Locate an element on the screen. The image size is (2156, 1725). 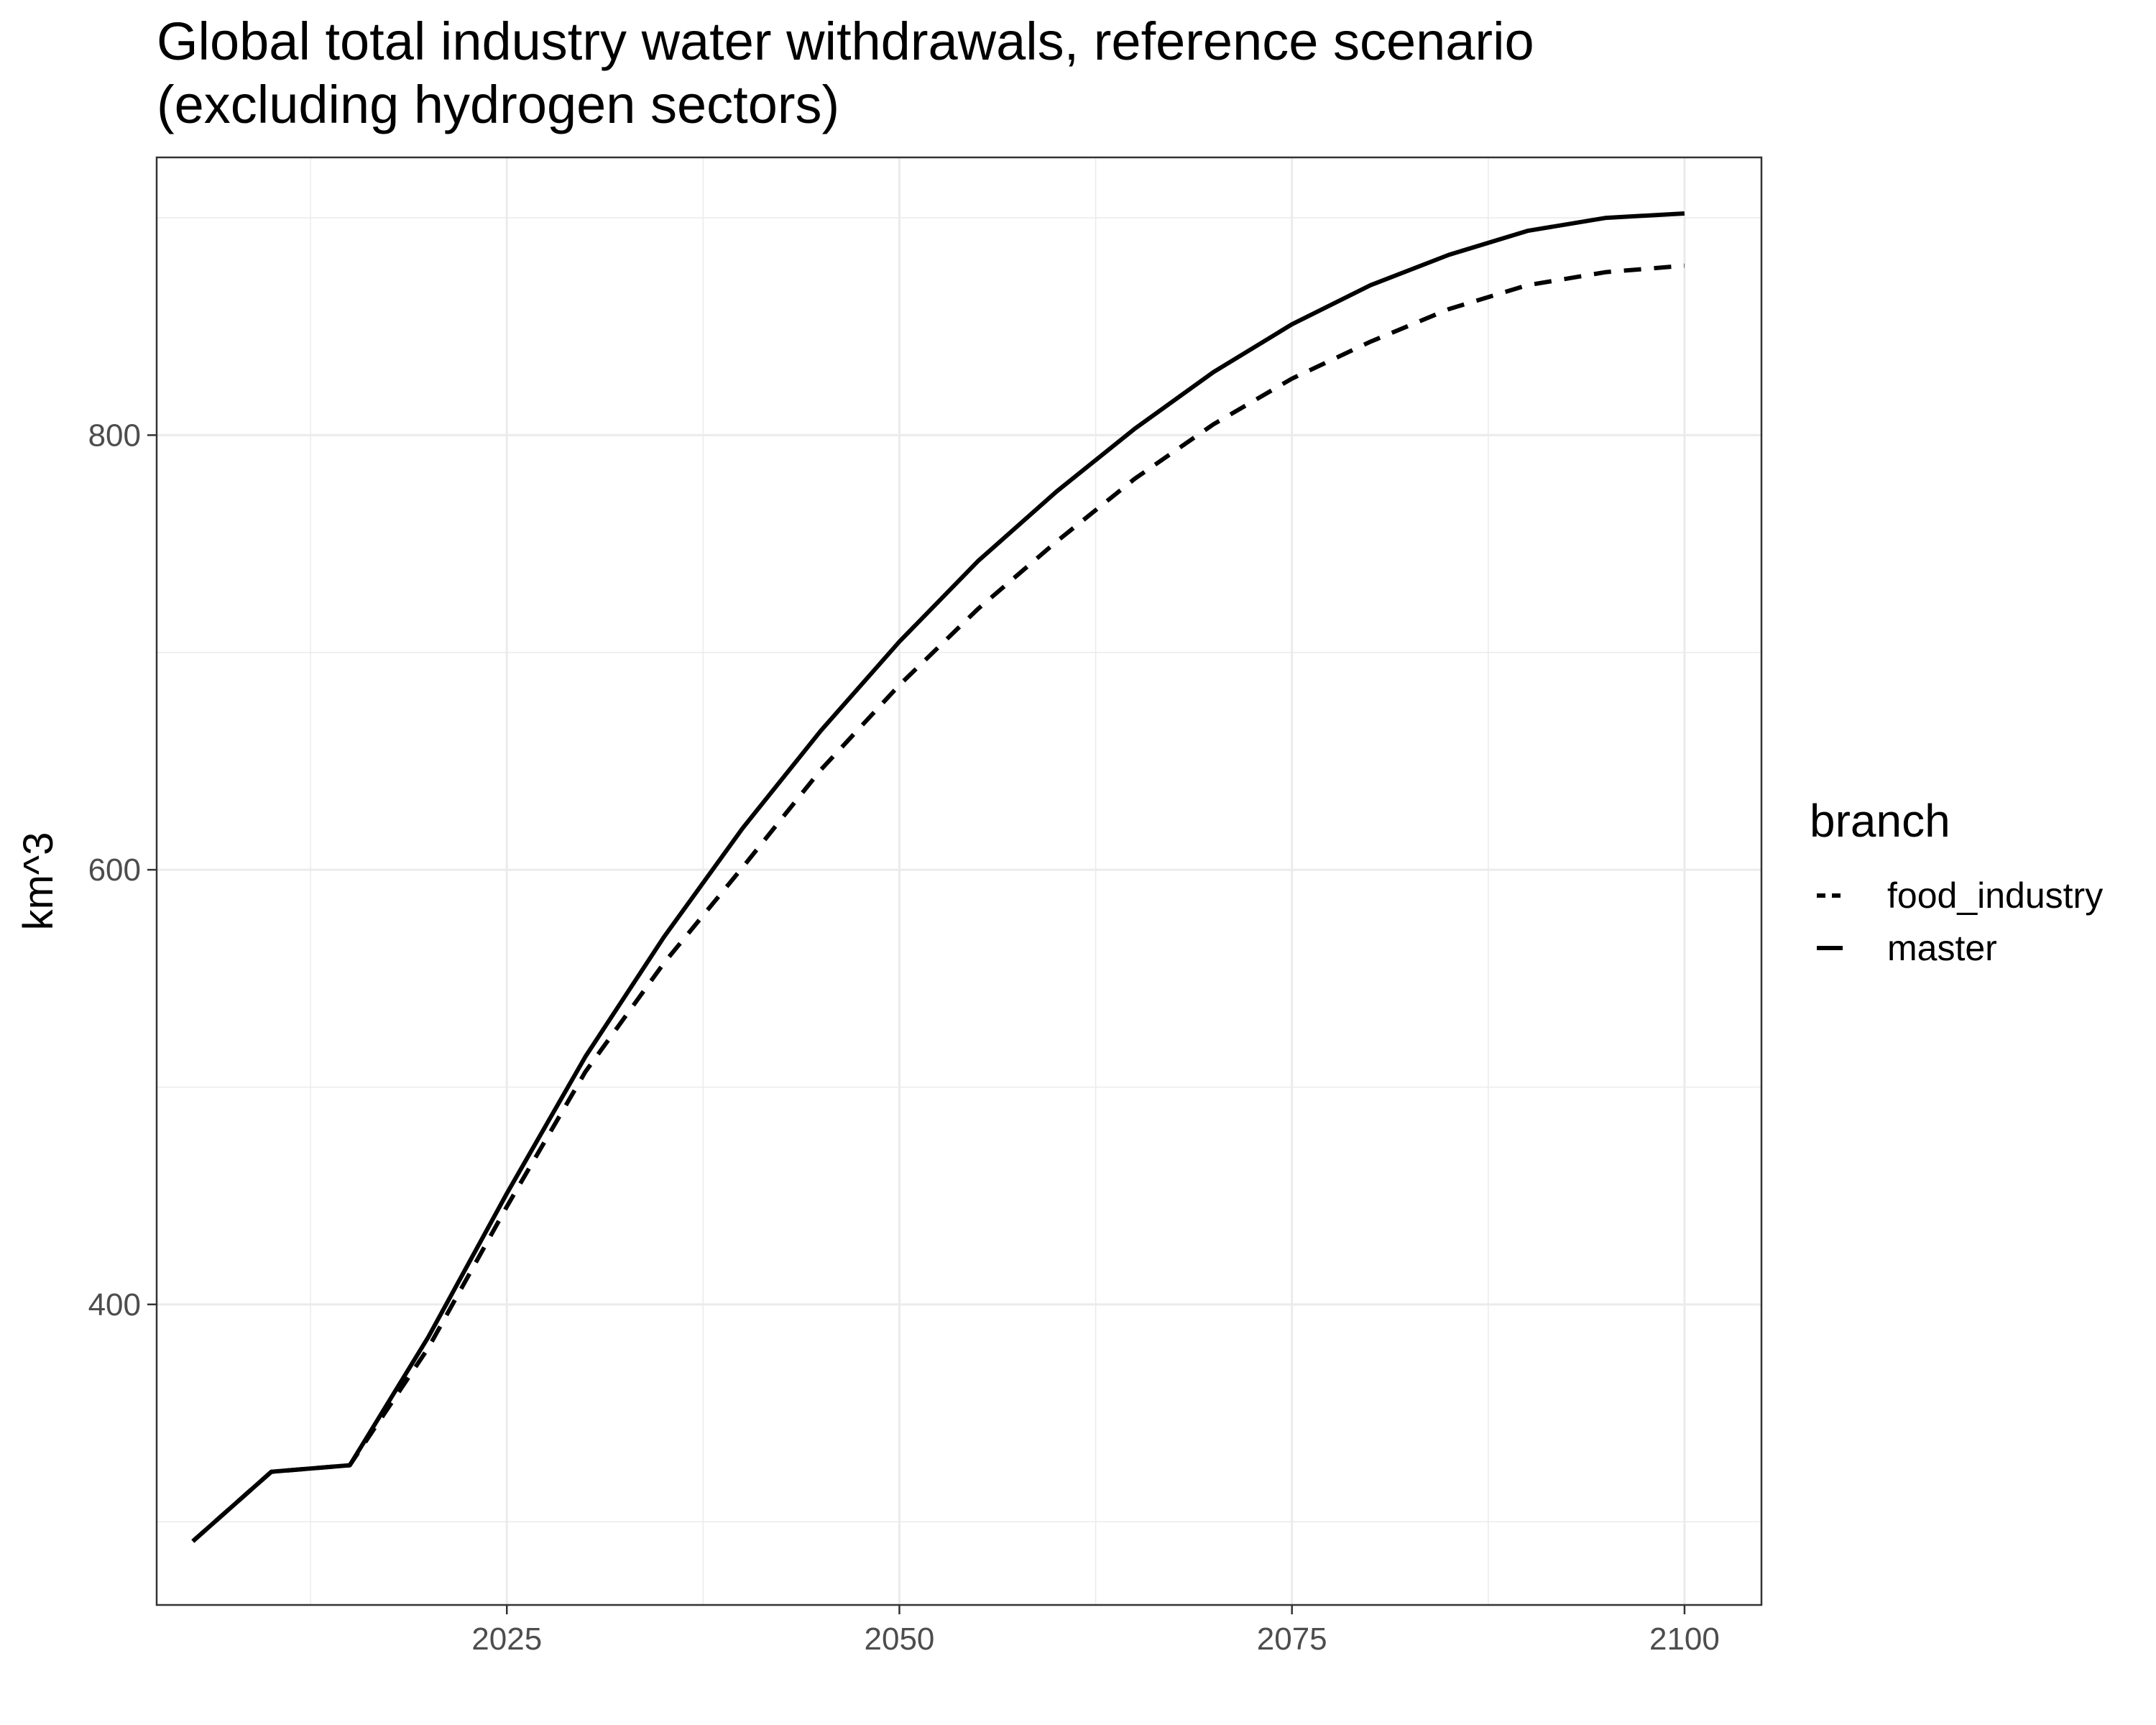
x-tick-label: 2050 is located at coordinates (900, 1639).